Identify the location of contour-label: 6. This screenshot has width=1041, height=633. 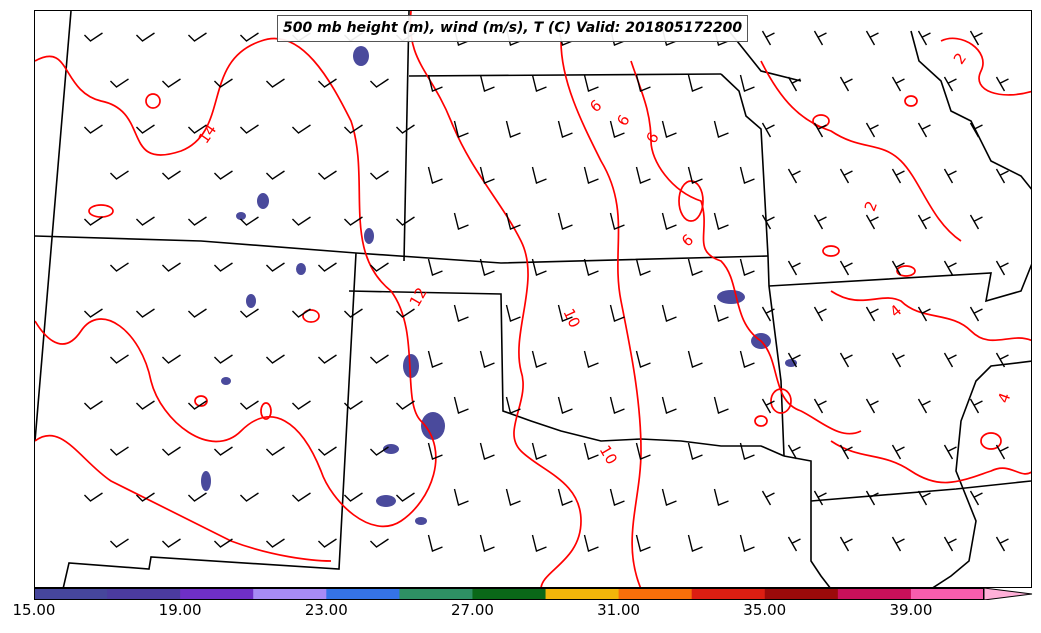
(687, 241).